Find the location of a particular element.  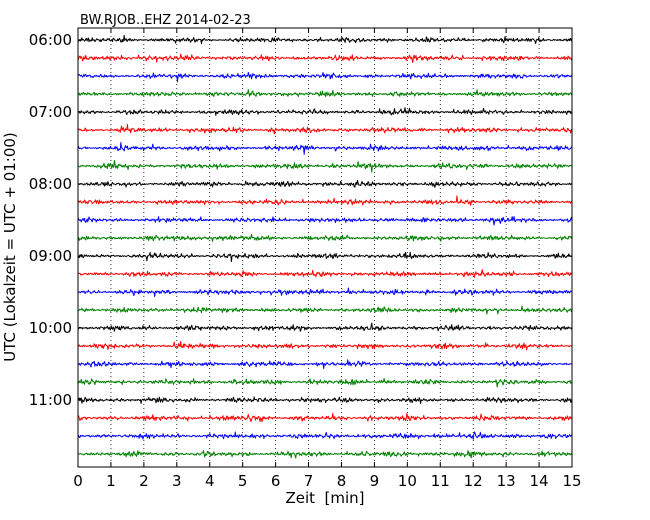

x-tick-label: 3 is located at coordinates (177, 481).